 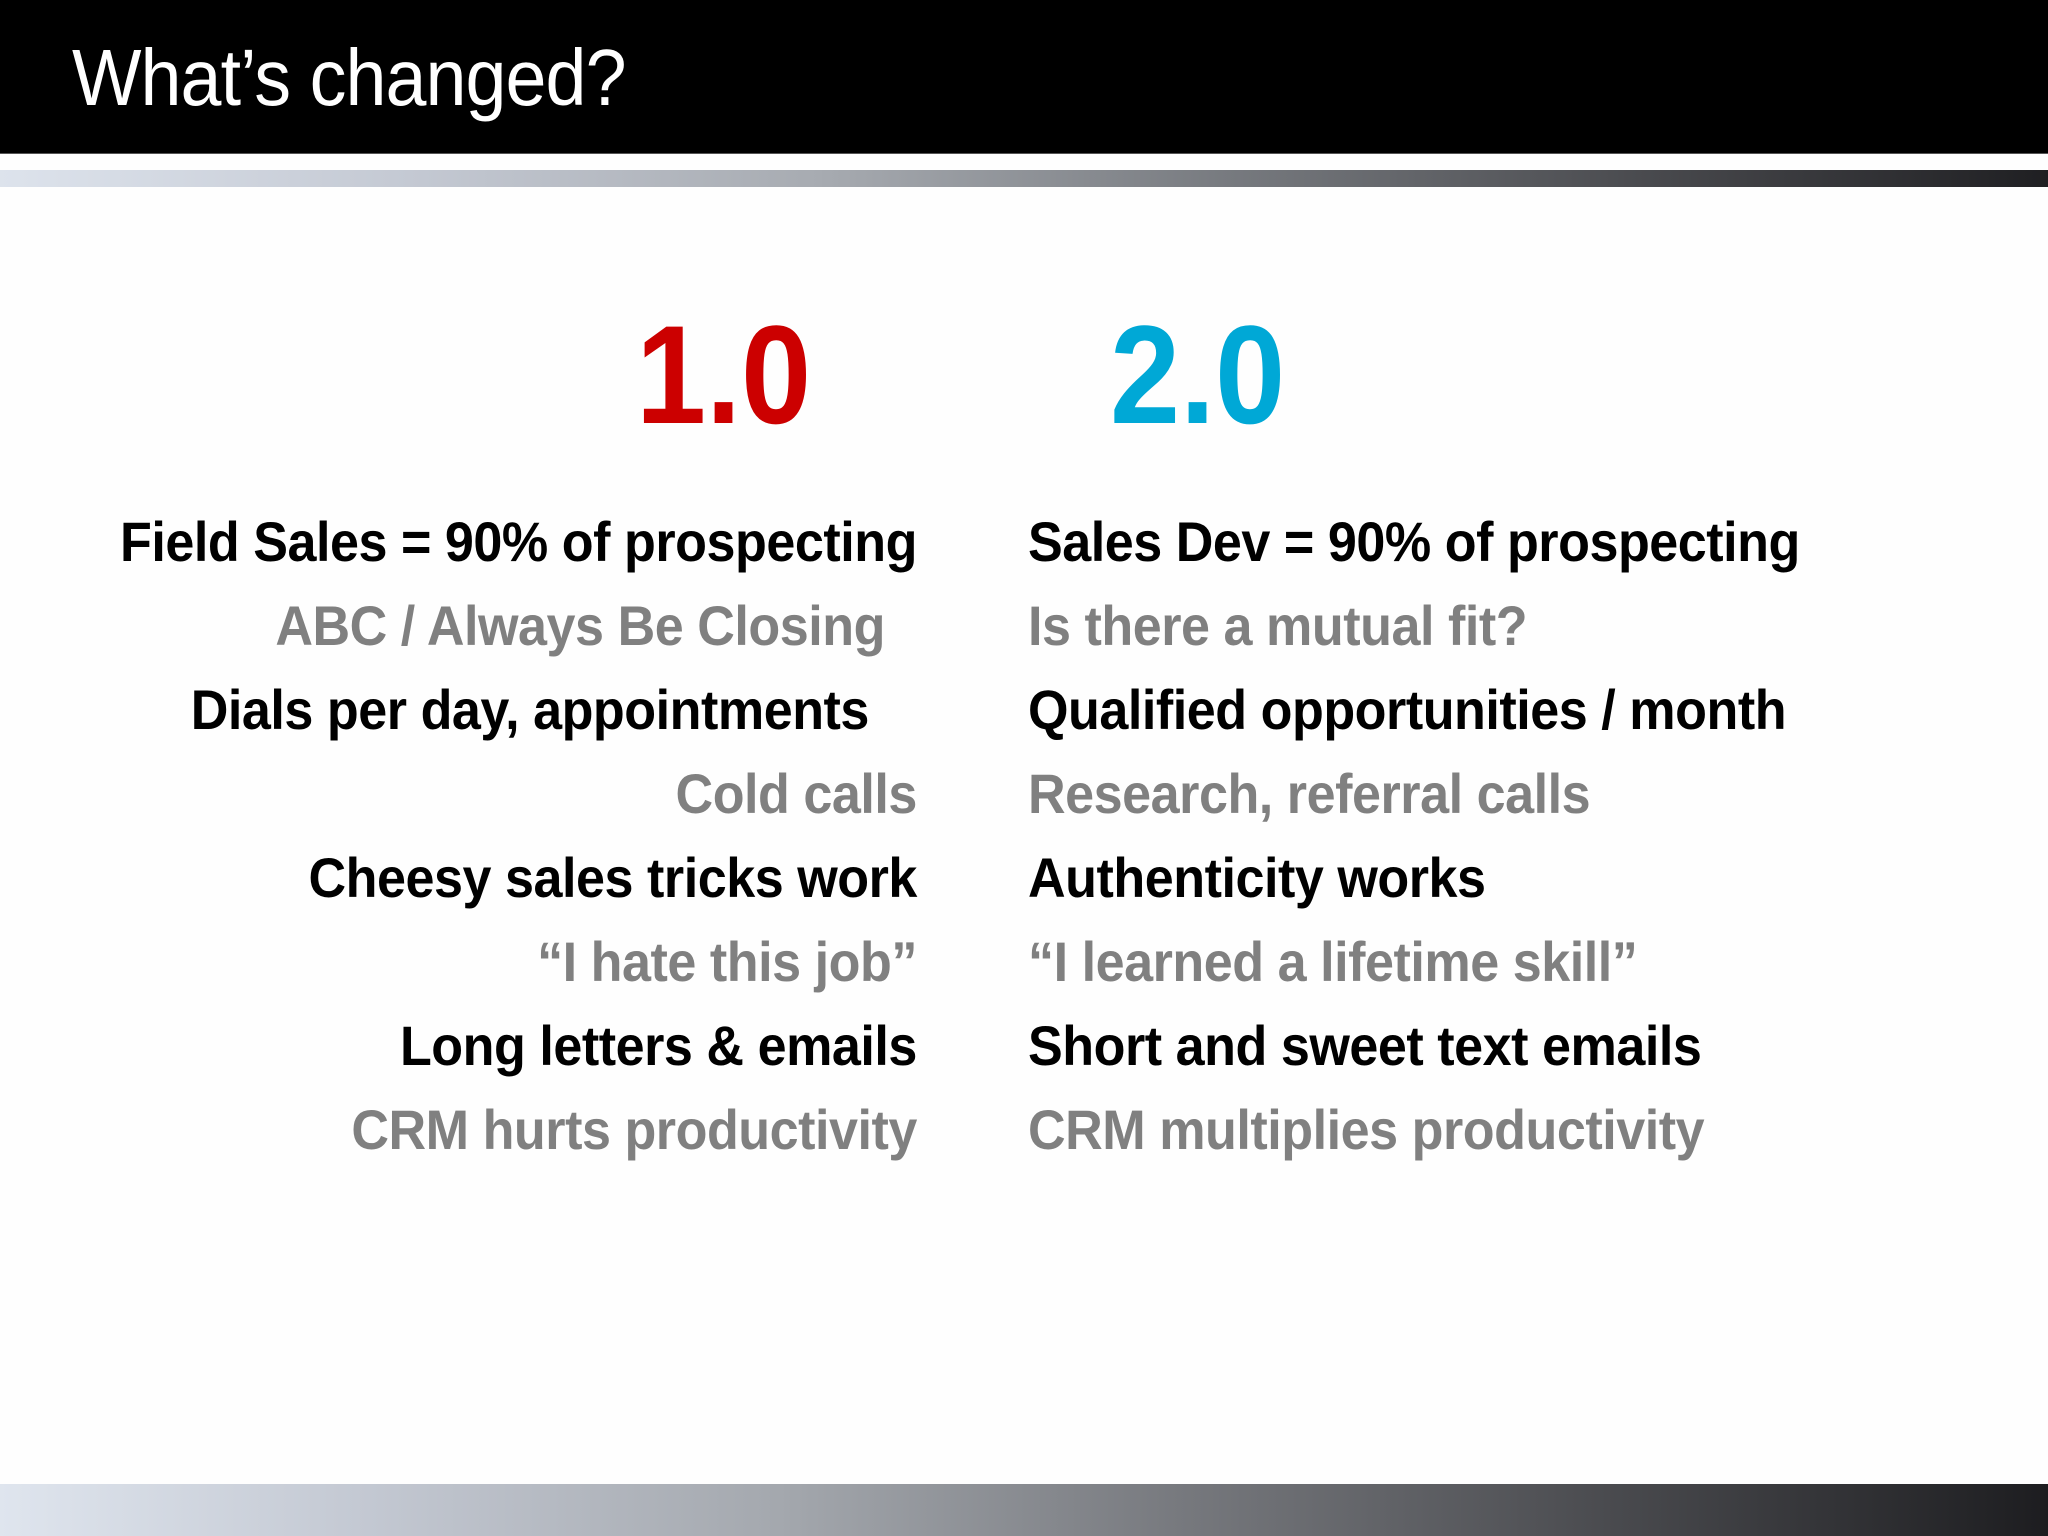 I want to click on old-item-quote: “I hate this job”, so click(x=727, y=961).